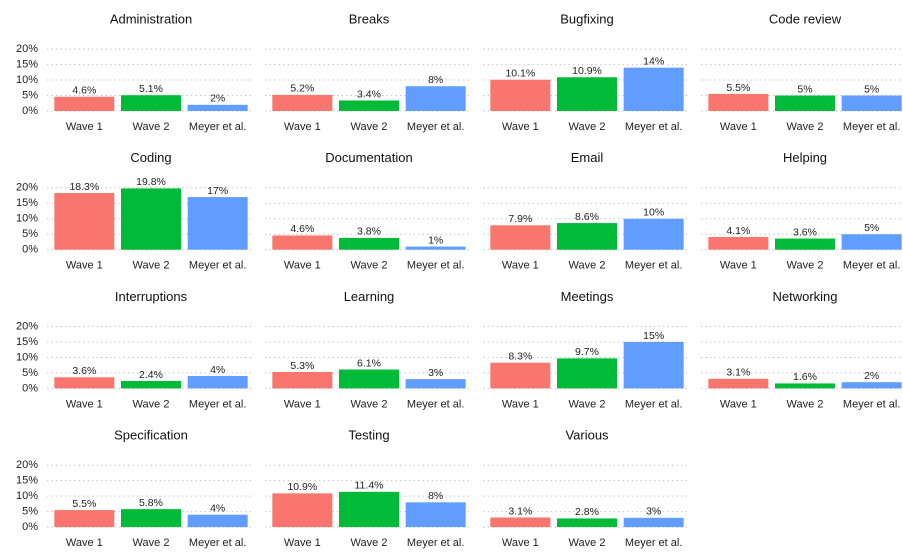 The width and height of the screenshot is (903, 552). I want to click on value-label: 11.4%, so click(369, 486).